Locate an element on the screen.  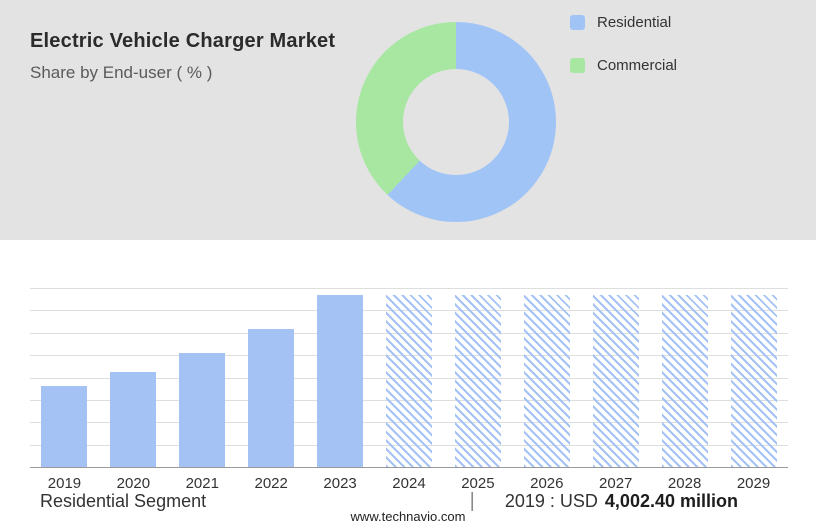
bar-column: 2020 is located at coordinates (133, 393).